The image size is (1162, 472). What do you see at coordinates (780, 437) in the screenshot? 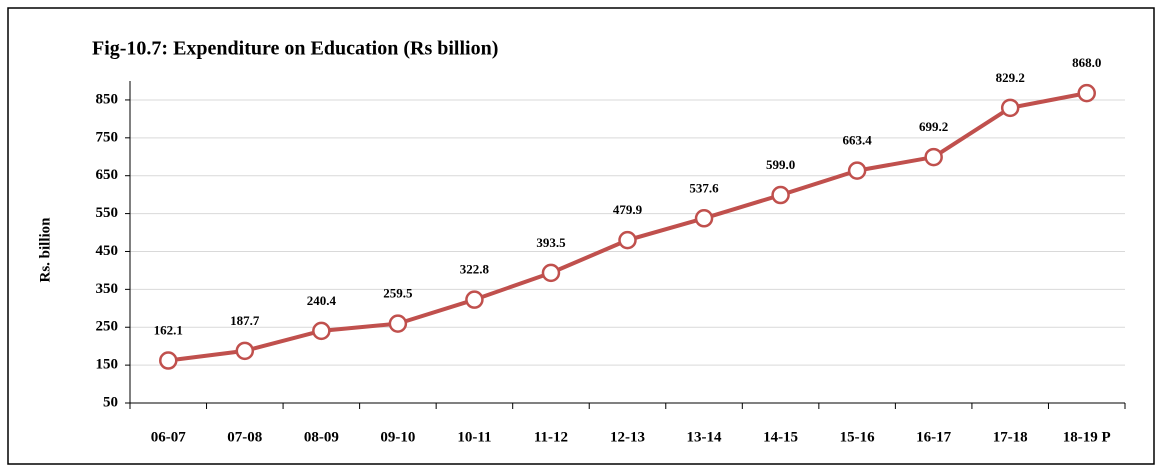
I see `x-tick-label: 14-15` at bounding box center [780, 437].